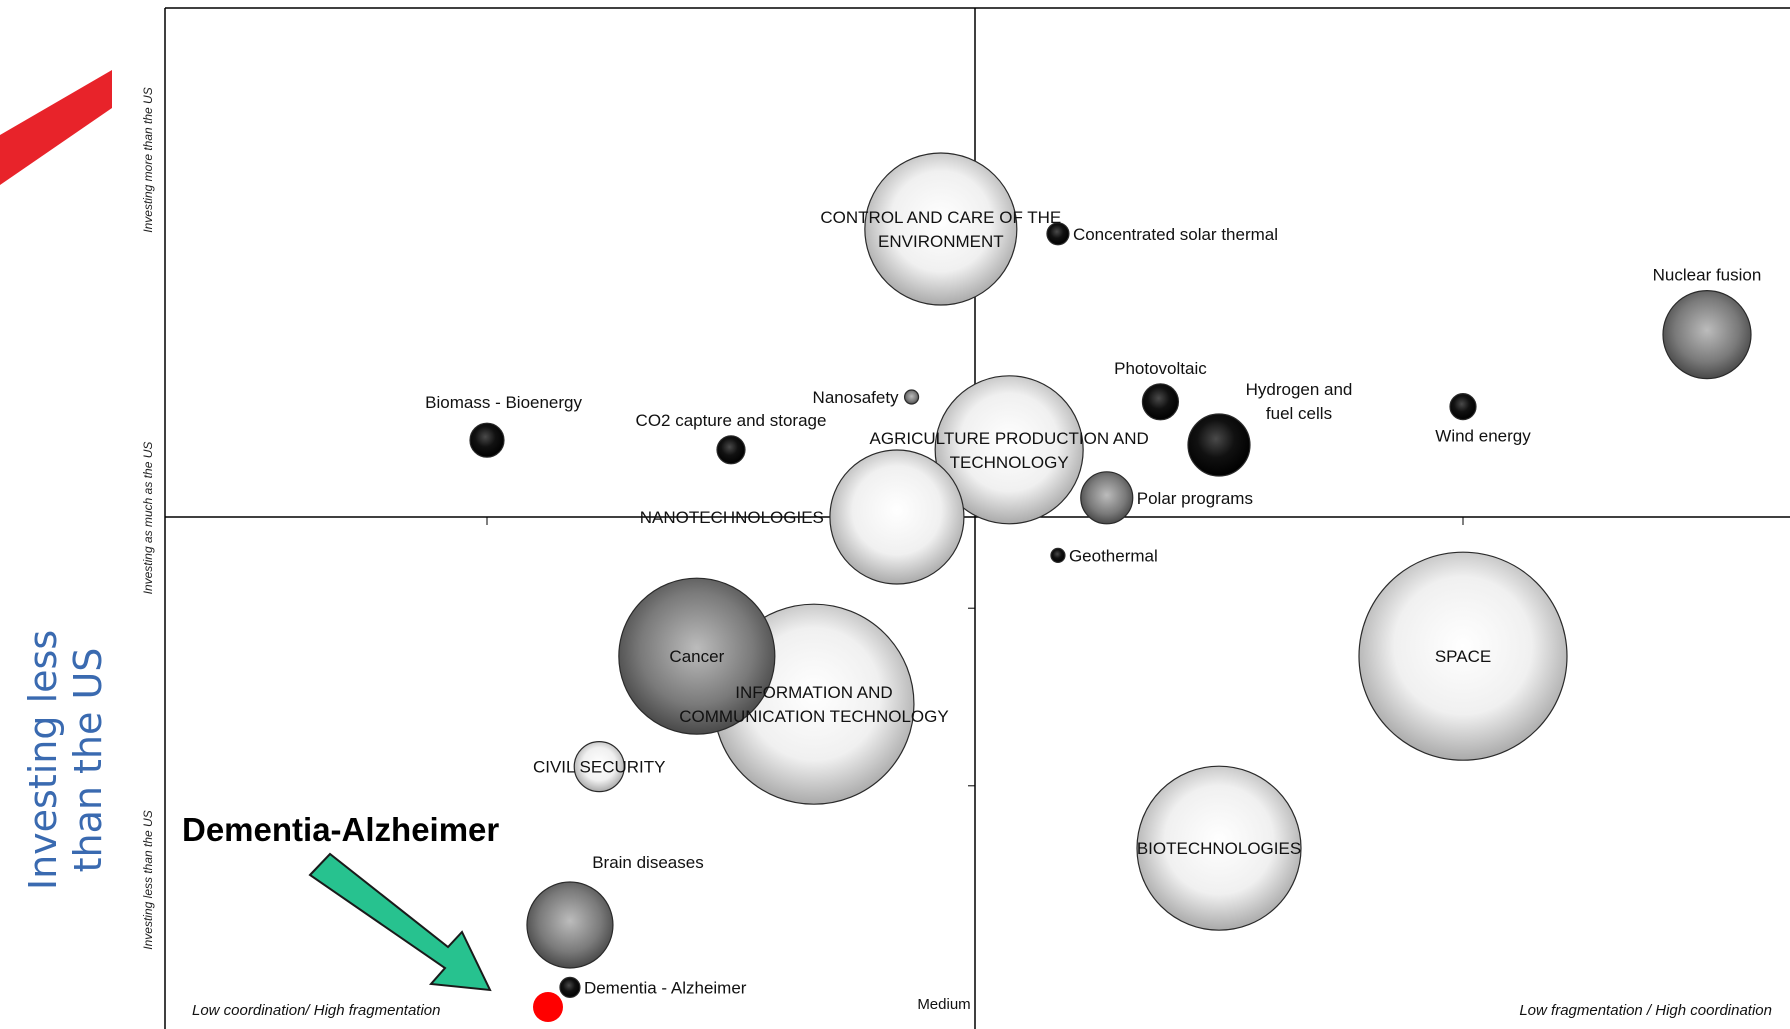 The image size is (1790, 1029). What do you see at coordinates (1160, 368) in the screenshot?
I see `bubble-label-photovoltaic: Photovoltaic` at bounding box center [1160, 368].